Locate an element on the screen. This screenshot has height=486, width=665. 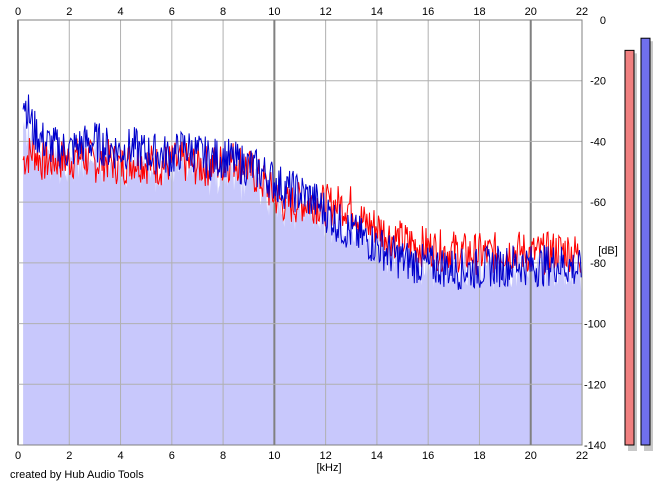
x-tick-label-bottom: 4 is located at coordinates (120, 456).